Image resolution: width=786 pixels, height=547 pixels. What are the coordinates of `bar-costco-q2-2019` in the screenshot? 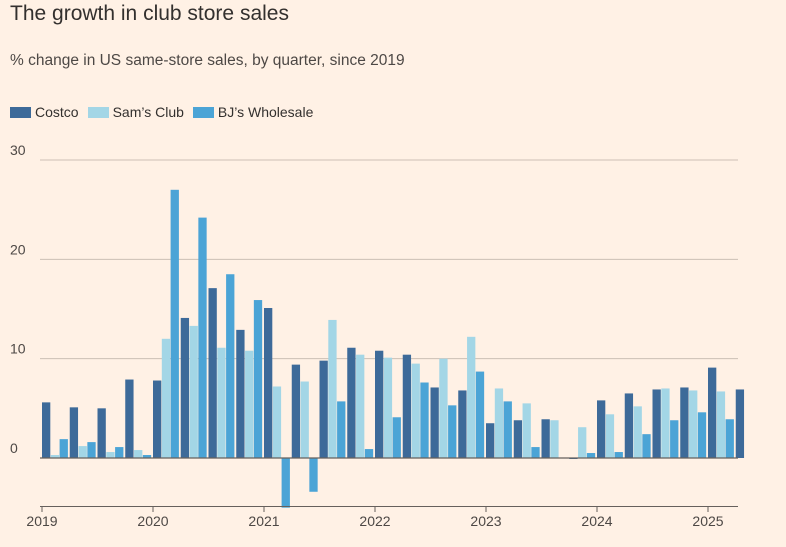 It's located at (74, 432).